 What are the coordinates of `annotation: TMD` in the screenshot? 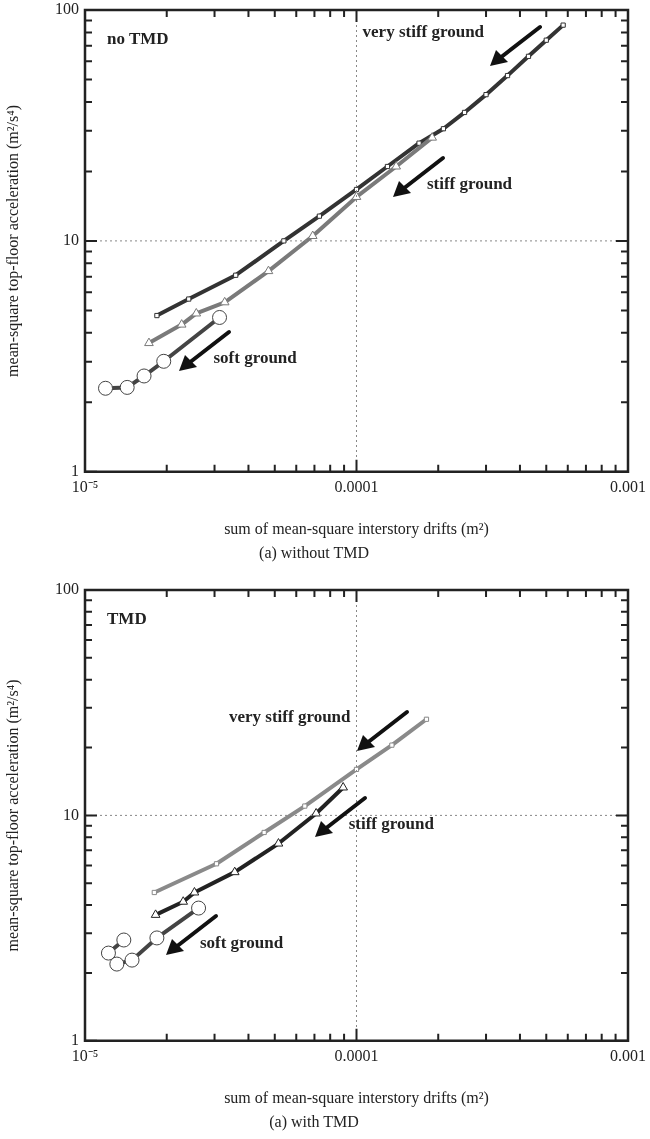 It's located at (127, 619).